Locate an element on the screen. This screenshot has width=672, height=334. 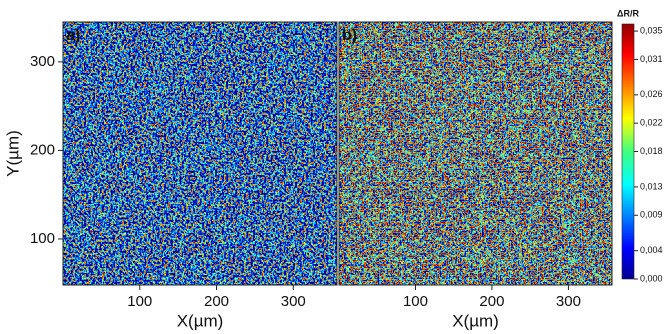
colorbar-tick-label: 0,035 is located at coordinates (651, 30).